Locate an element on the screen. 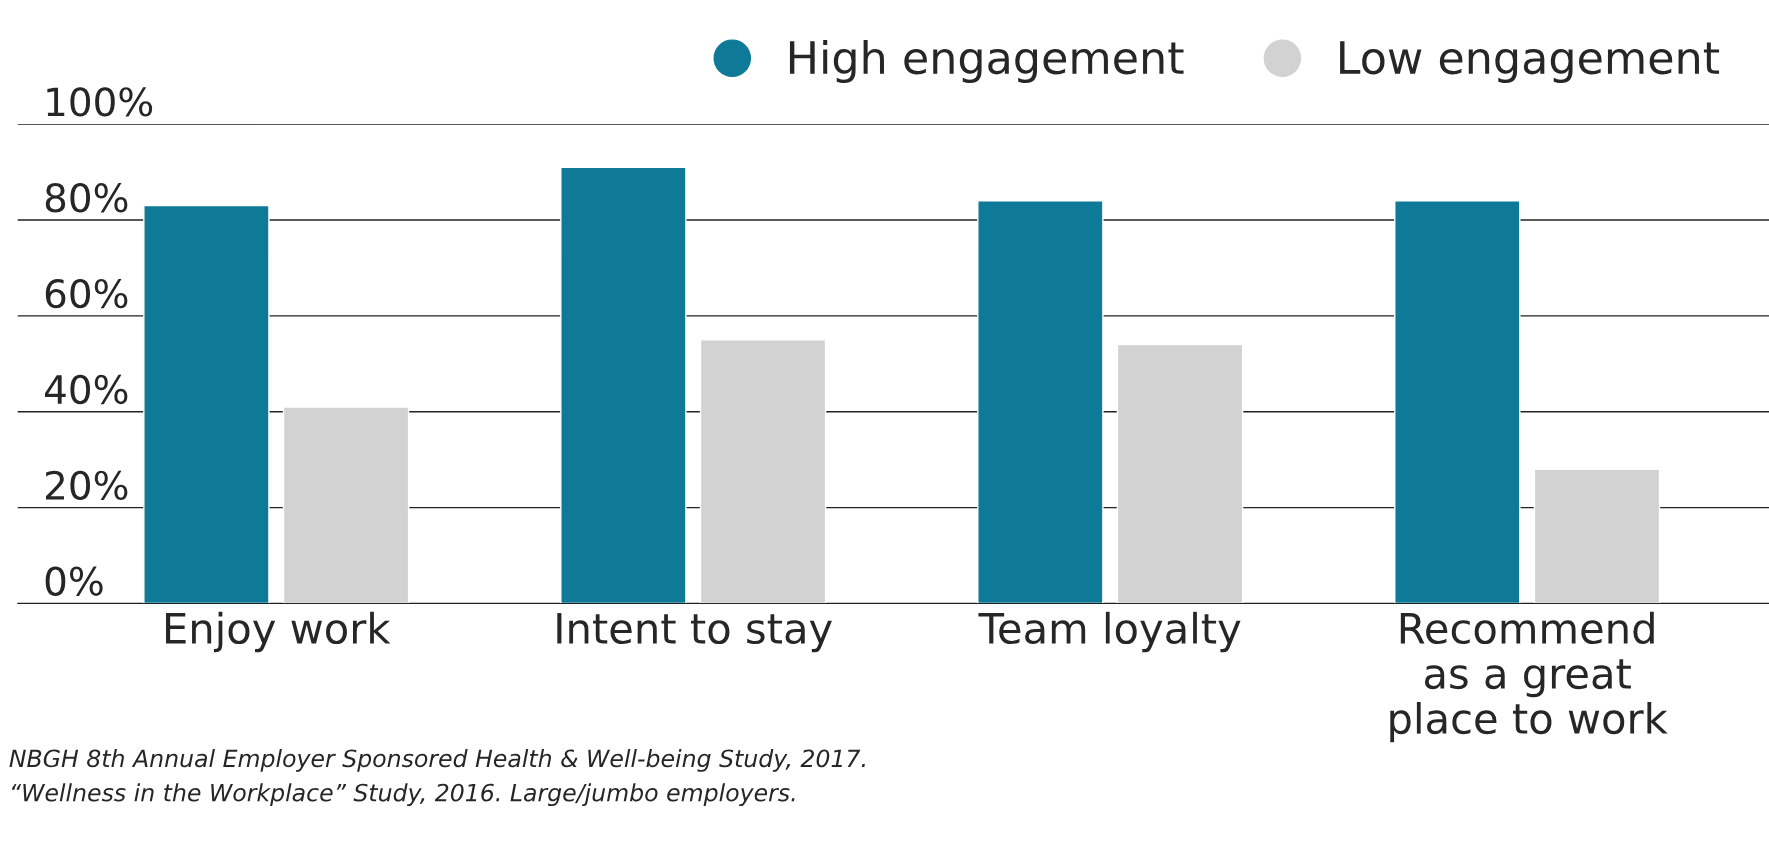 The width and height of the screenshot is (1769, 856). text: NBGH 8th Annual Employer Sponsored Health & Well-being Study, 2017. is located at coordinates (437, 760).